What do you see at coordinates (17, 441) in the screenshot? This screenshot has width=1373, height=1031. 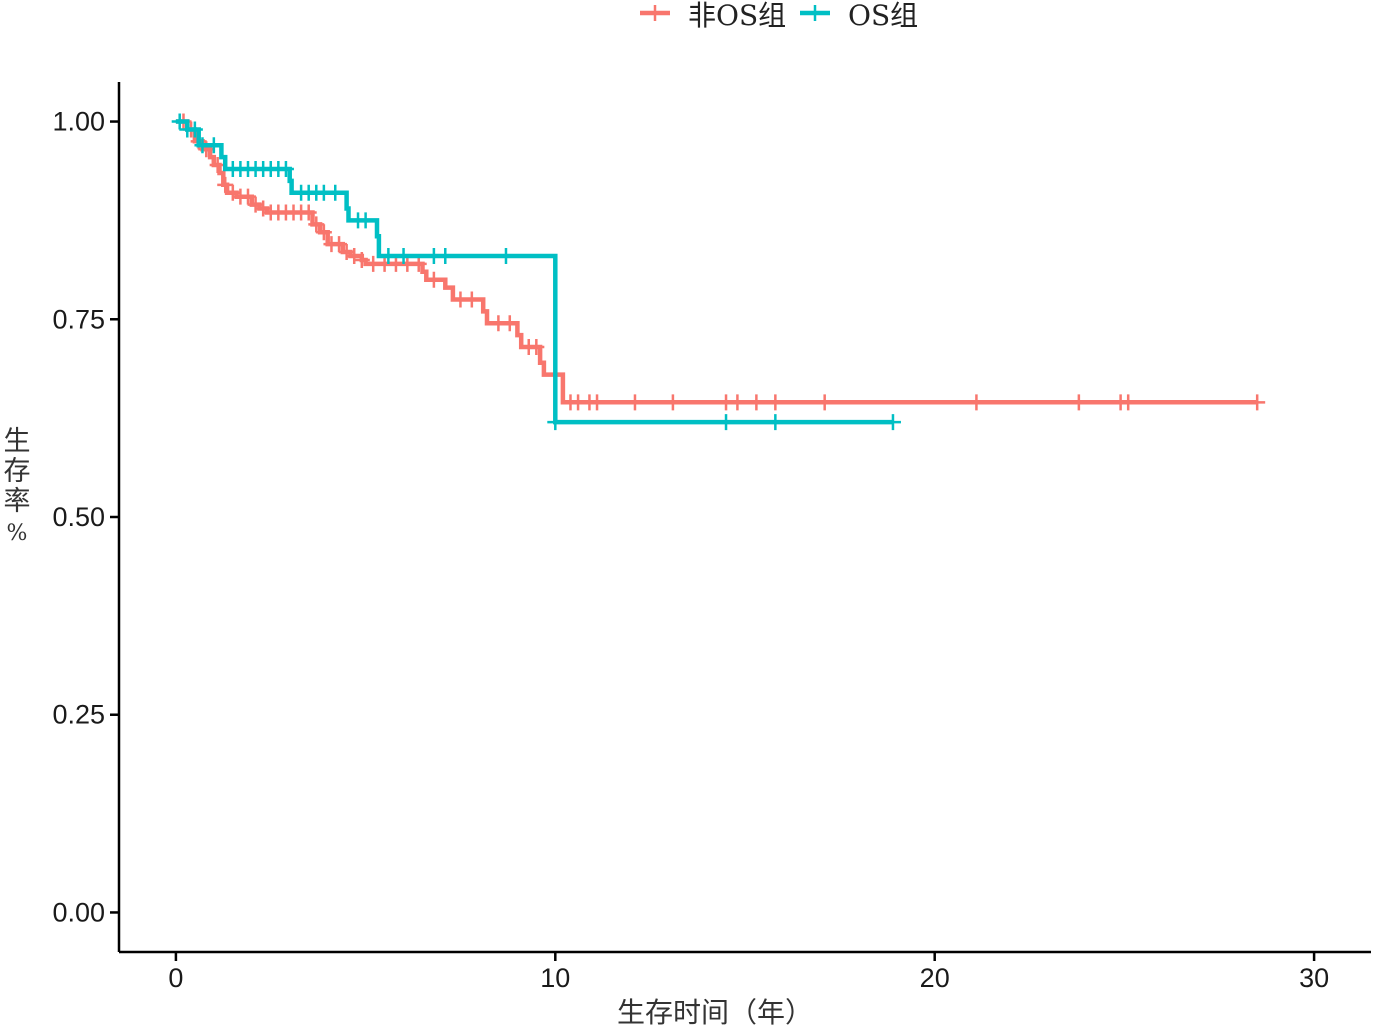 I see `y-axis-title-char: 生` at bounding box center [17, 441].